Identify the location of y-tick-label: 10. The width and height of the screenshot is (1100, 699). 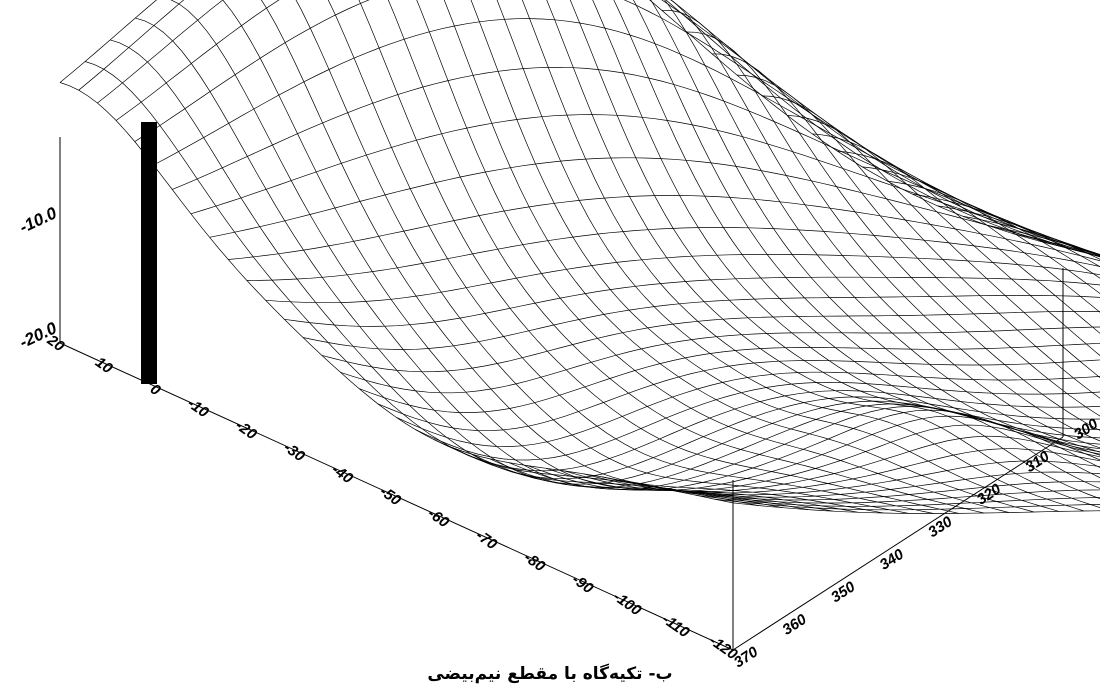
(104, 366).